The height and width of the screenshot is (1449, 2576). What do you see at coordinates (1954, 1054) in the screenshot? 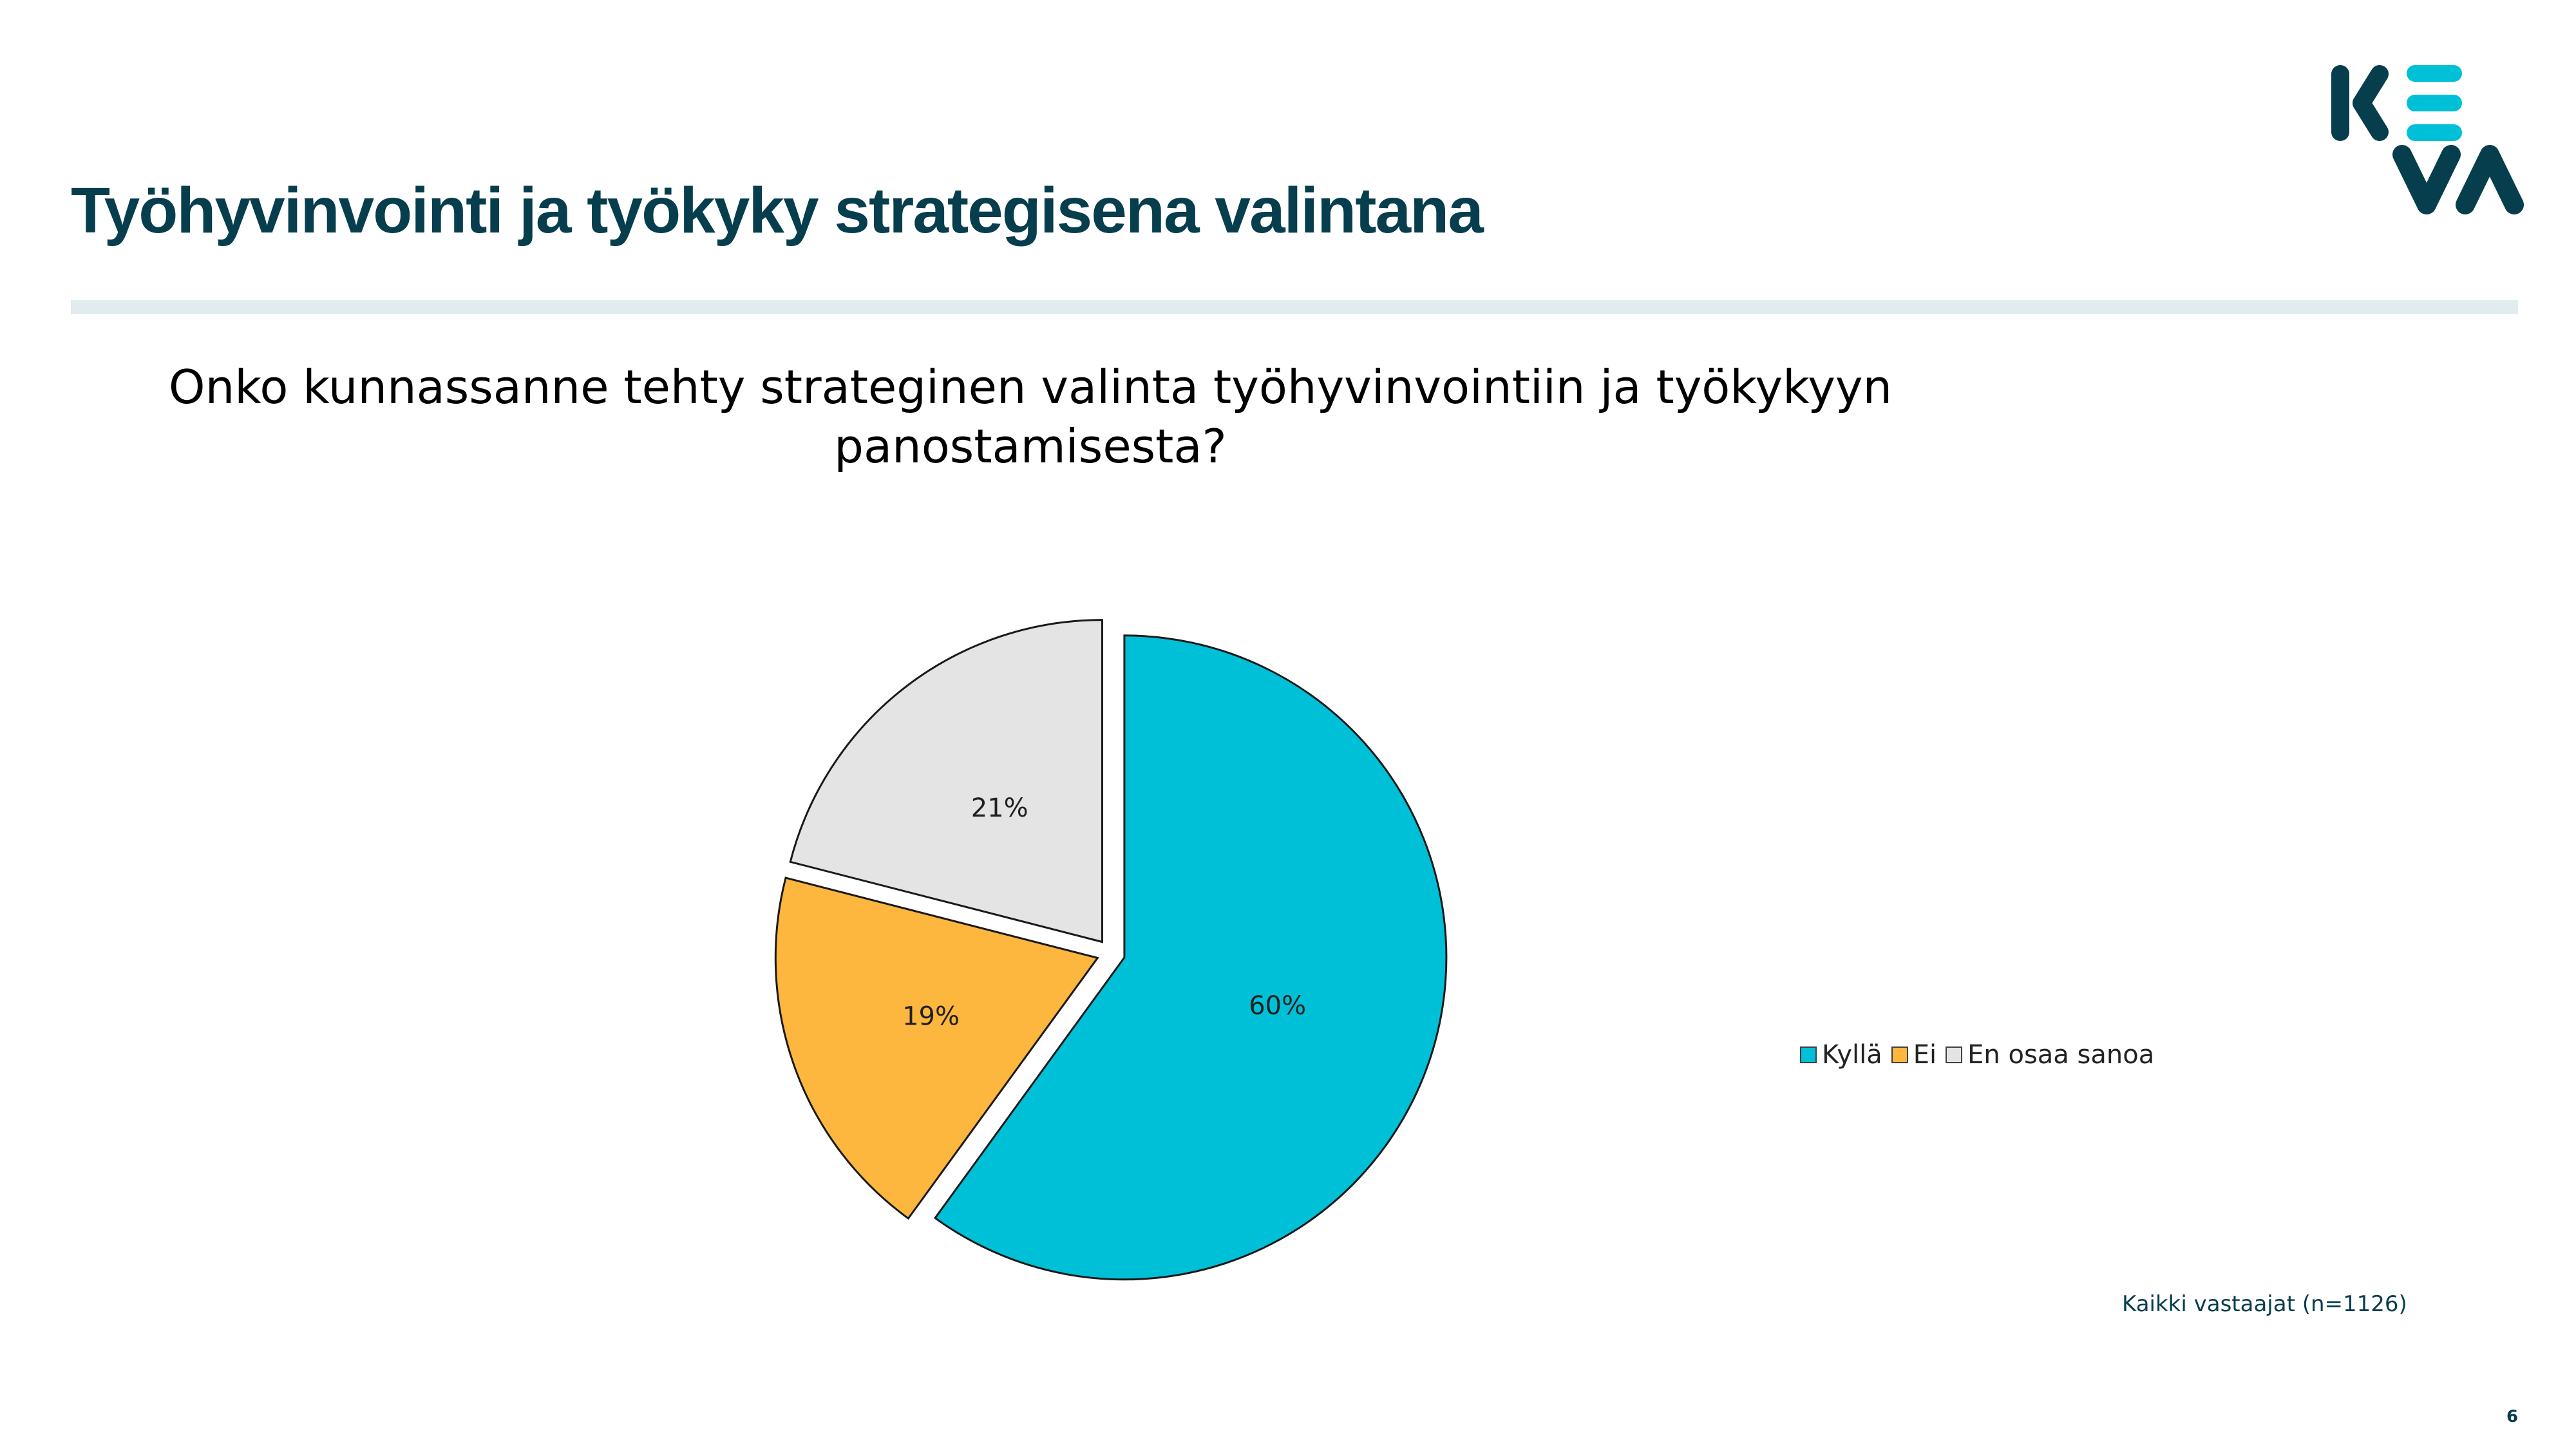
I see `legend-swatch-en-osaa-sanoa` at bounding box center [1954, 1054].